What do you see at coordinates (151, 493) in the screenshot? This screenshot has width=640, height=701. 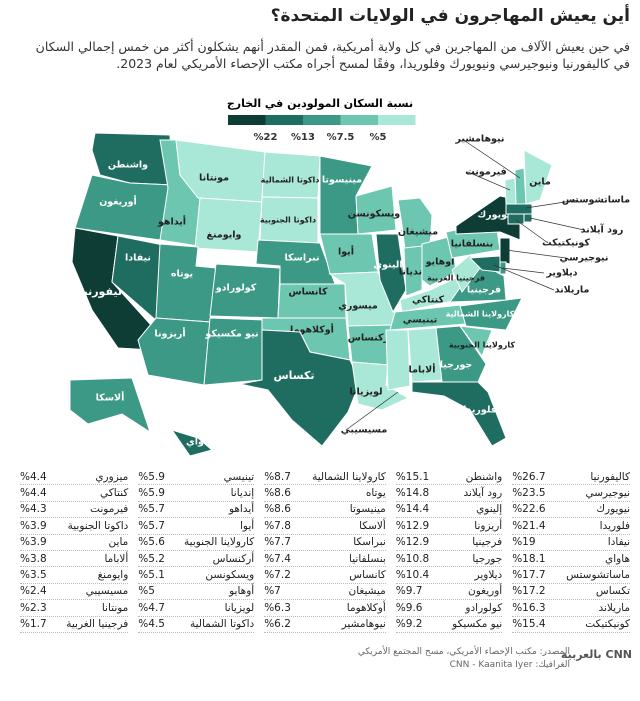 I see `state-share: %5.9` at bounding box center [151, 493].